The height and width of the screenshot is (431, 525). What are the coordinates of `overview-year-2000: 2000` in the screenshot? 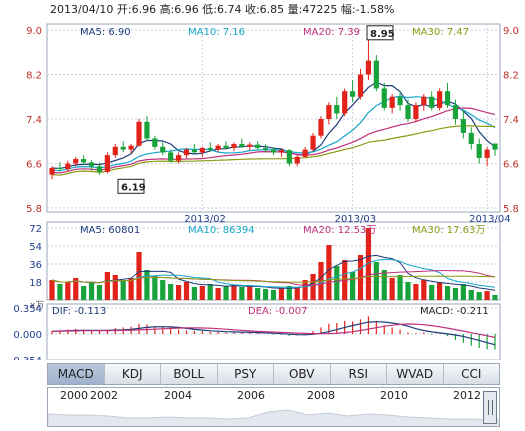 It's located at (74, 395).